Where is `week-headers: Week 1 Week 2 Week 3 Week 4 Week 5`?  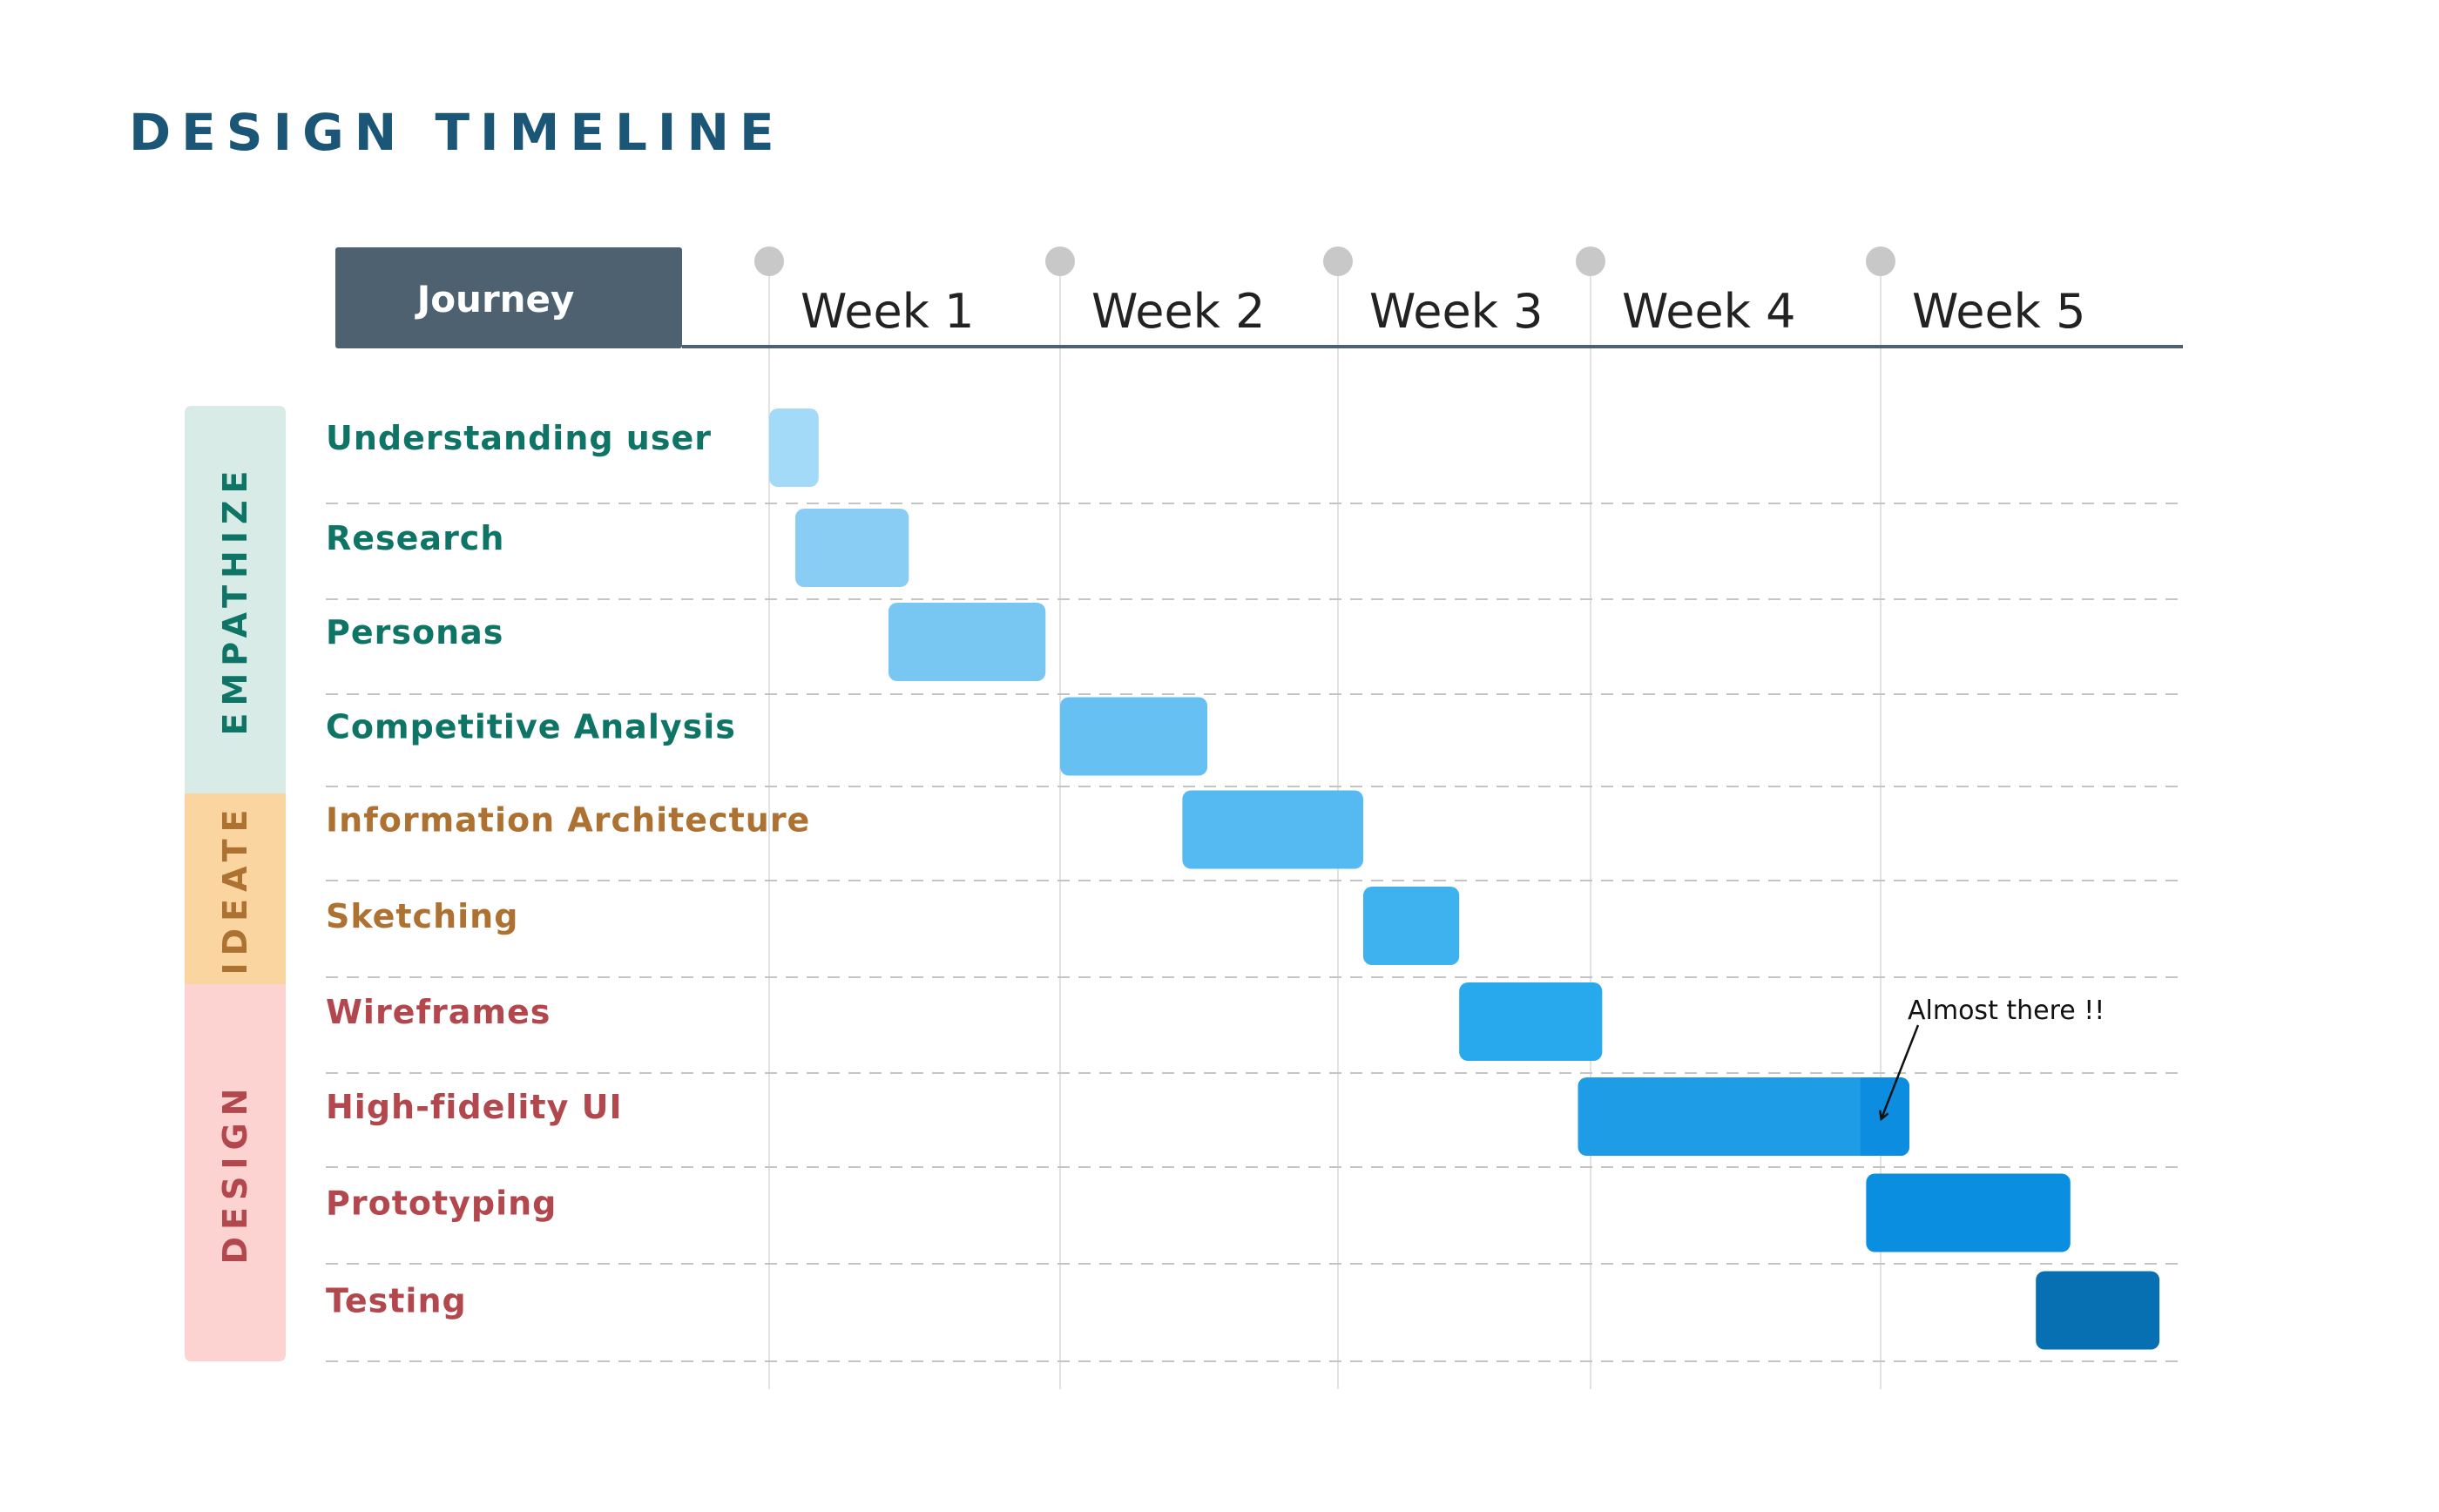
week-headers: Week 1 Week 2 Week 3 Week 4 Week 5 is located at coordinates (1419, 292).